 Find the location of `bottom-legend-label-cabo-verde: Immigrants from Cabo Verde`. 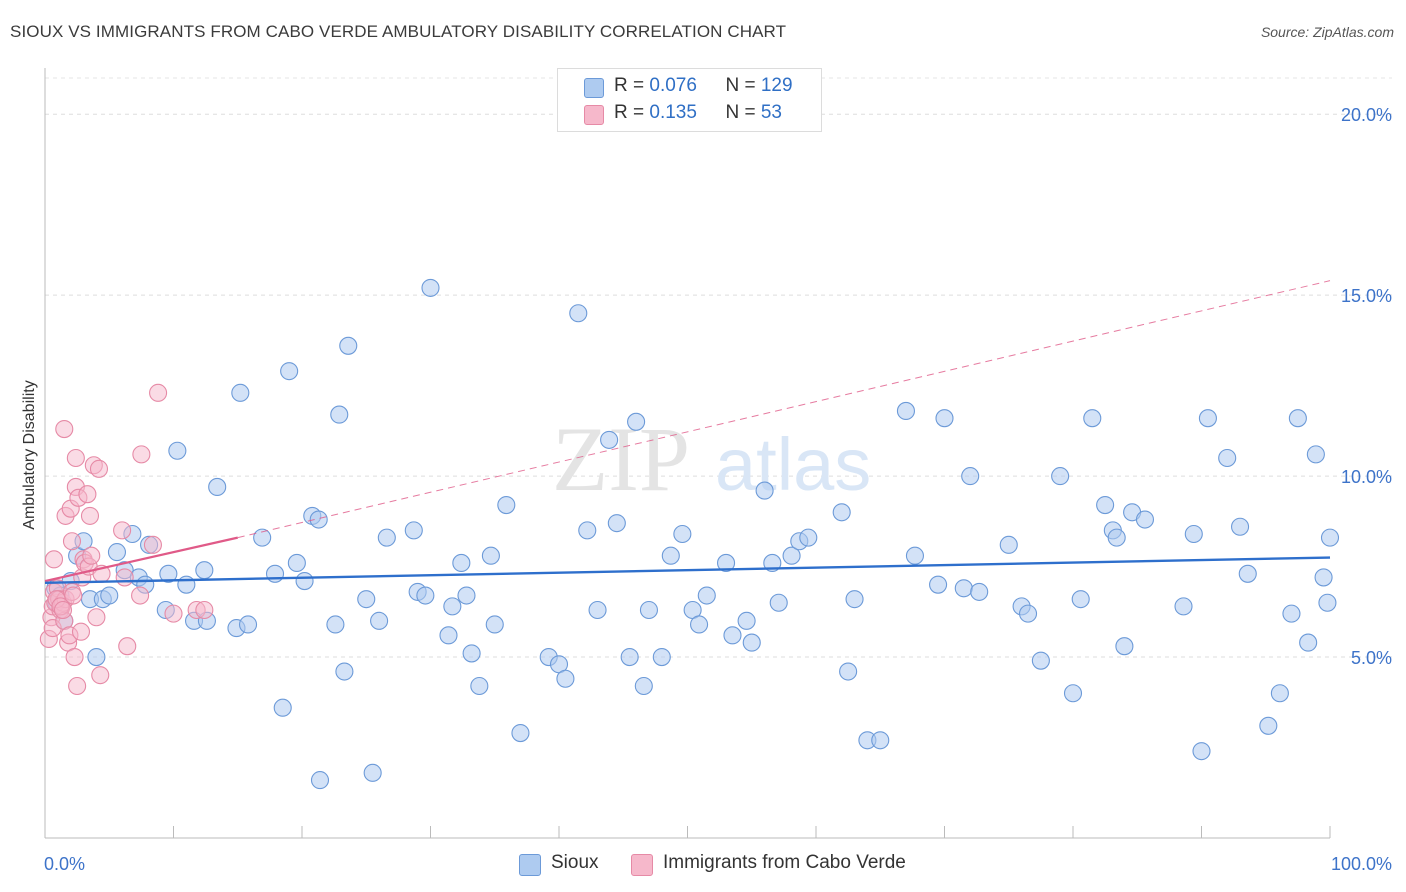

bottom-legend-label-cabo-verde: Immigrants from Cabo Verde is located at coordinates (784, 862).